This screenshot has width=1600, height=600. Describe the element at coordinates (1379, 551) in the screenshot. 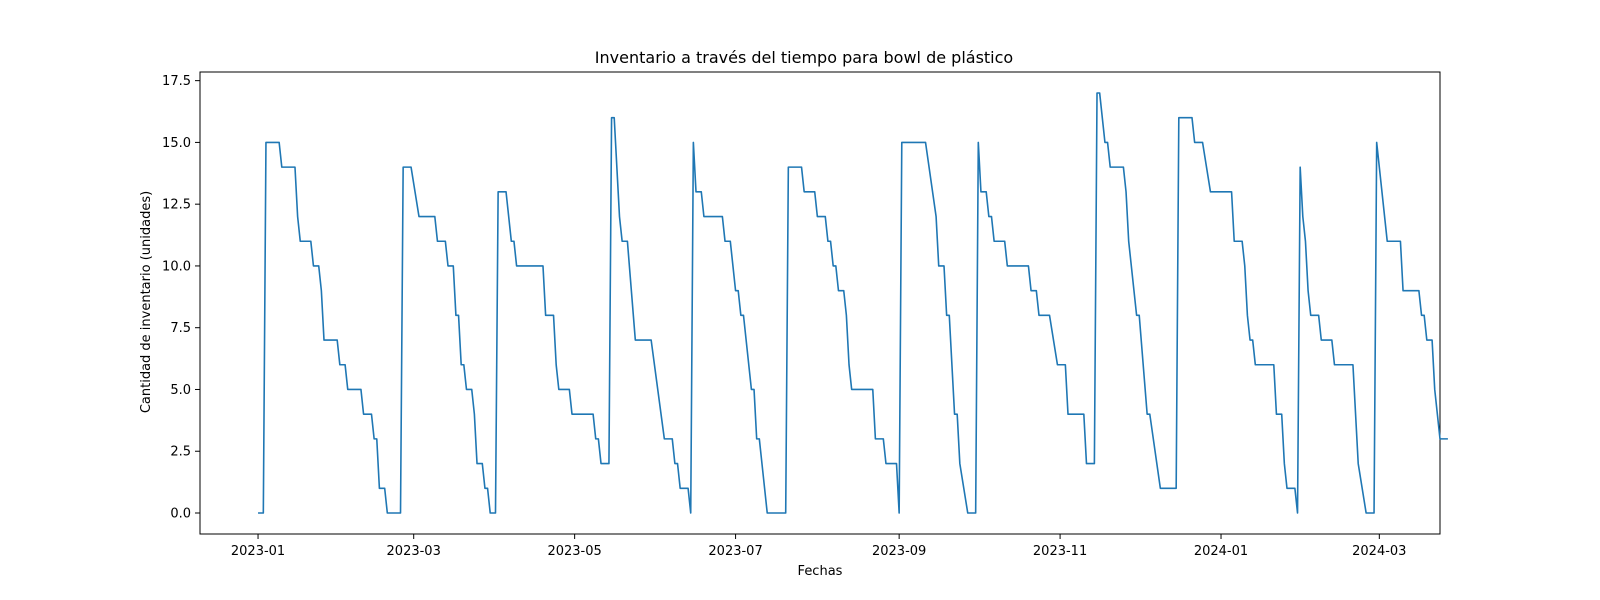

I see `x-tick-label: 2024-03` at that location.